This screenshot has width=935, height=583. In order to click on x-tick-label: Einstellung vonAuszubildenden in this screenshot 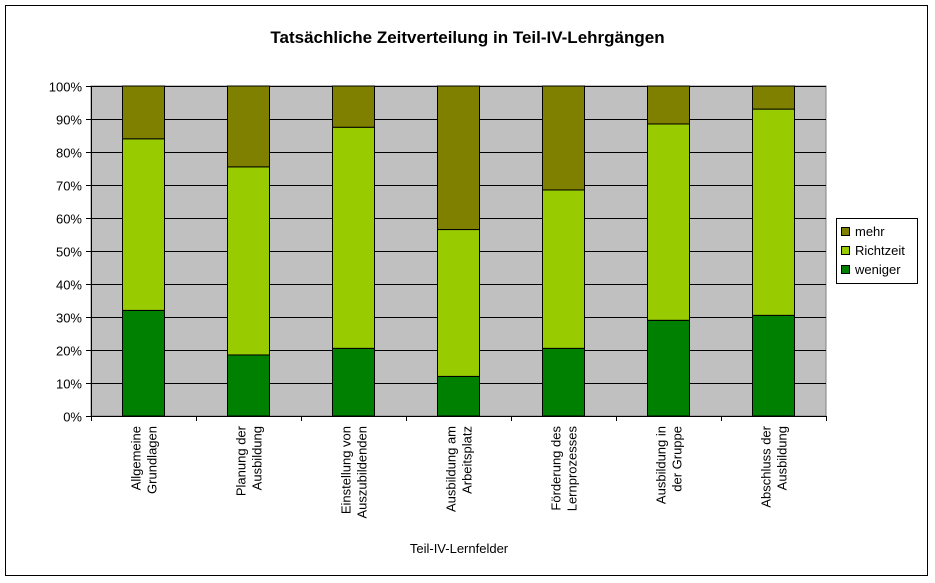, I will do `click(354, 472)`.